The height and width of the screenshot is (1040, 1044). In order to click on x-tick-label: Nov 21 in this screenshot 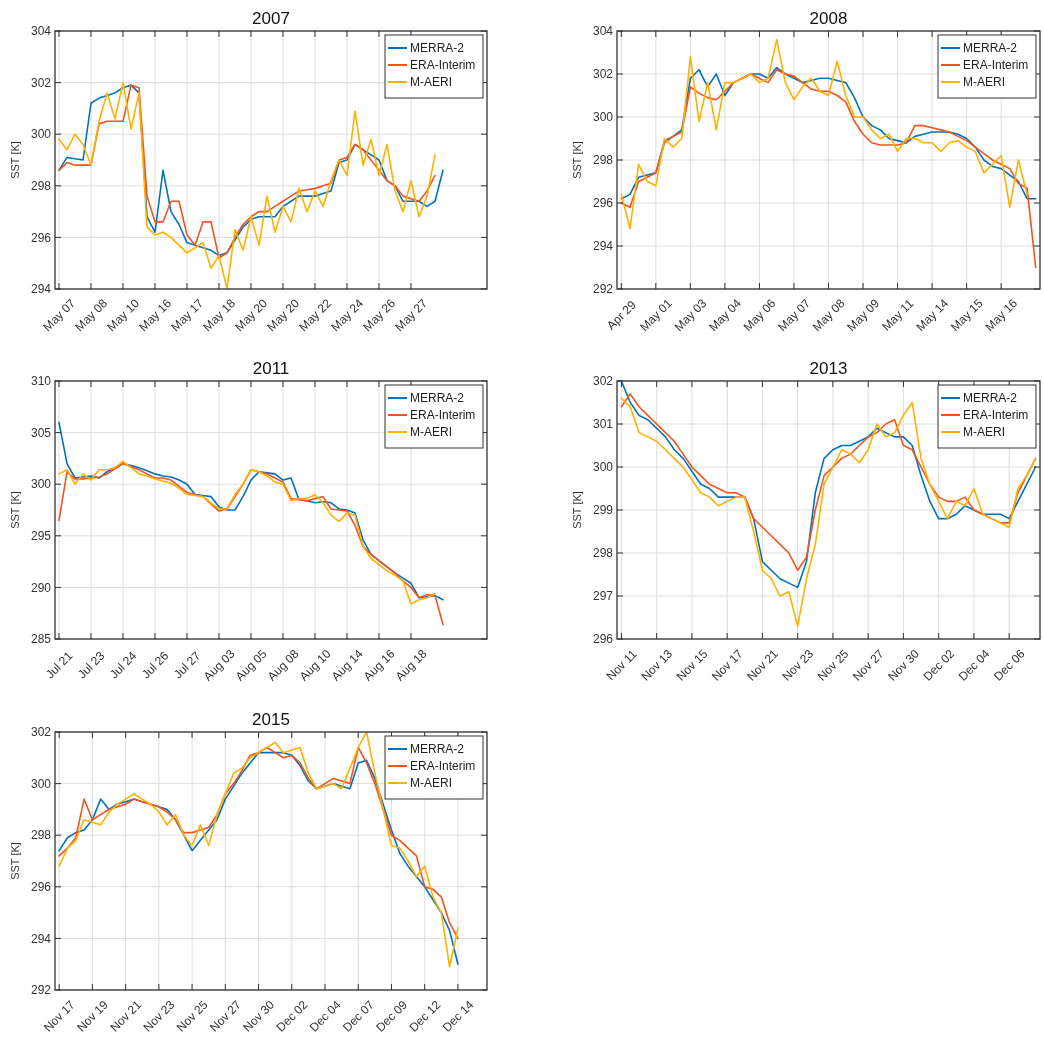, I will do `click(763, 665)`.